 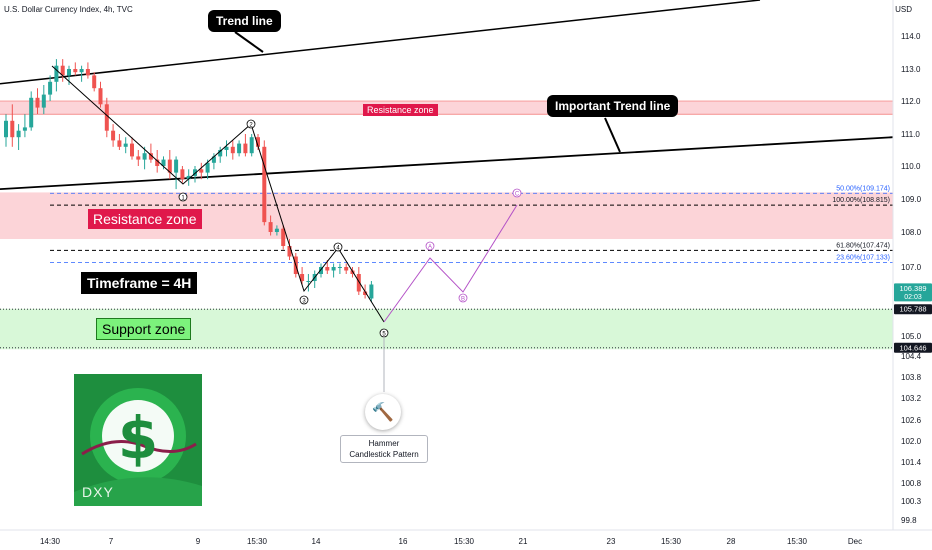 What do you see at coordinates (139, 283) in the screenshot?
I see `timeframe-label: Timeframe = 4H` at bounding box center [139, 283].